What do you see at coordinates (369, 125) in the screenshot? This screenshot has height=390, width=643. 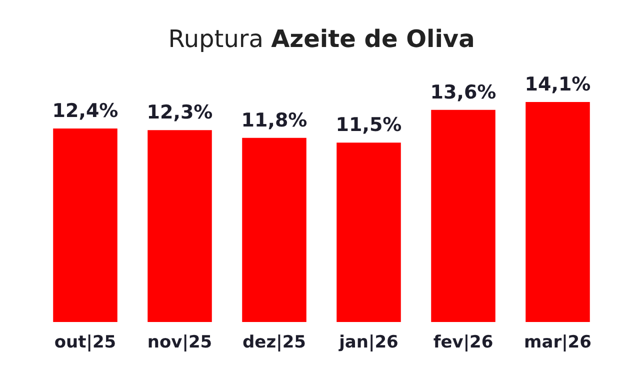 I see `data-label: 11,5%` at bounding box center [369, 125].